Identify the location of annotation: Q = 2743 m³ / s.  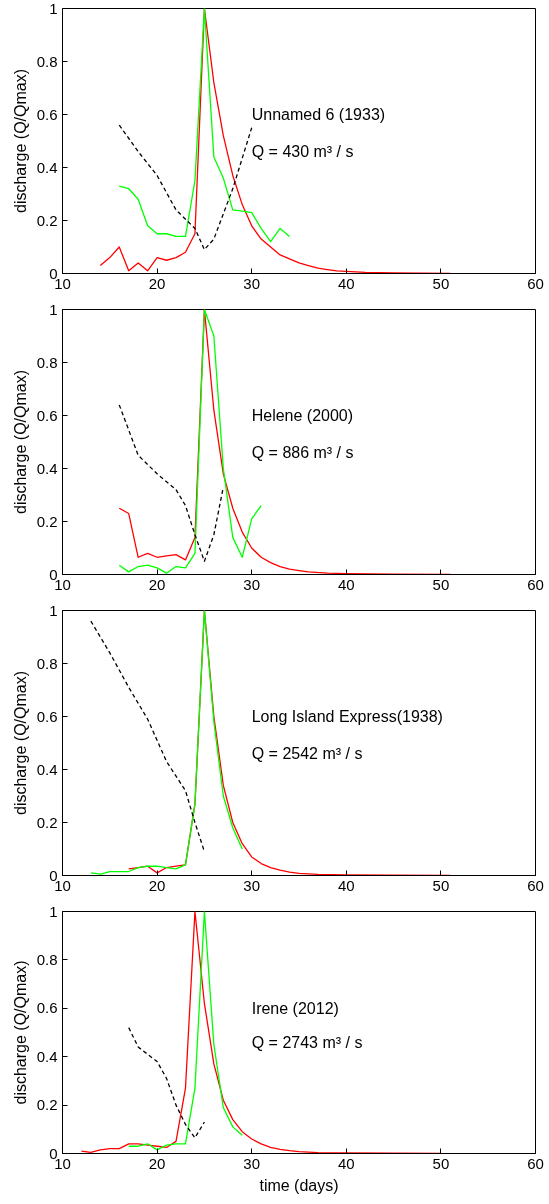
(307, 1042).